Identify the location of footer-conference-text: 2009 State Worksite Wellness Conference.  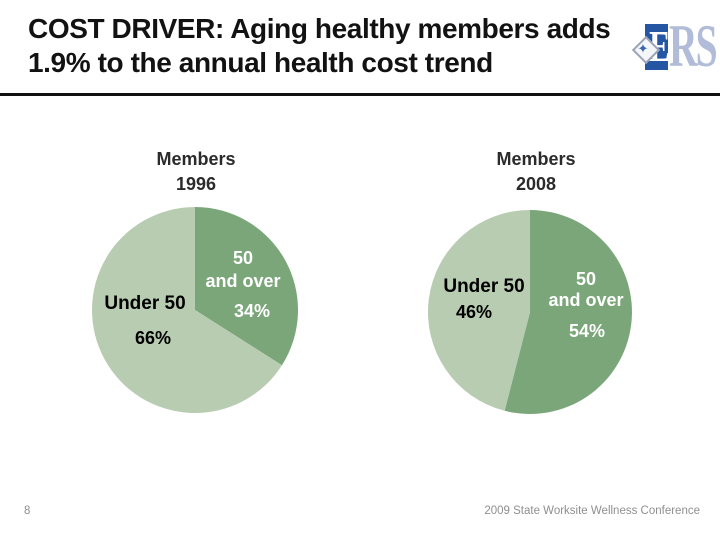
(592, 511).